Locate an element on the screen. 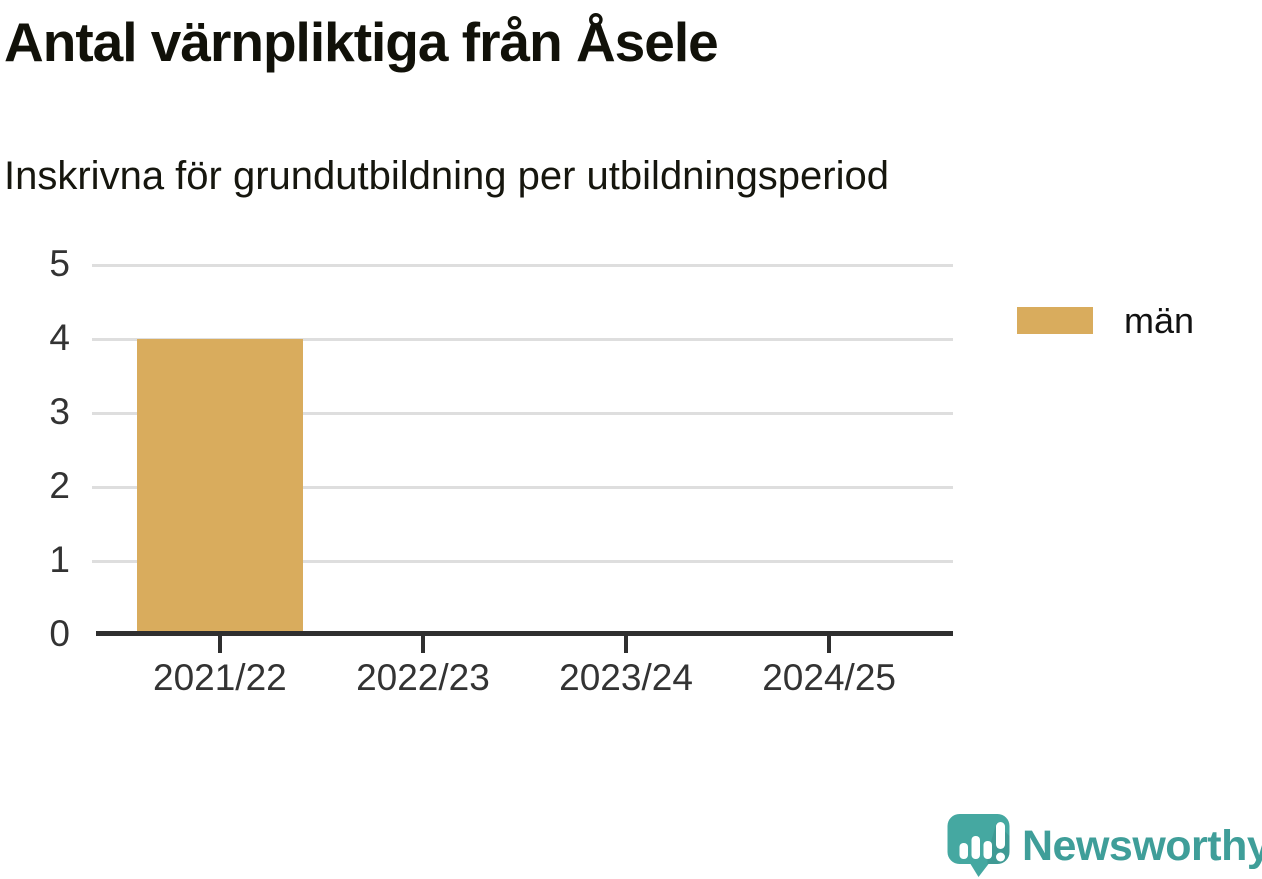 Image resolution: width=1262 pixels, height=879 pixels. x-tick-2023/24 is located at coordinates (626, 644).